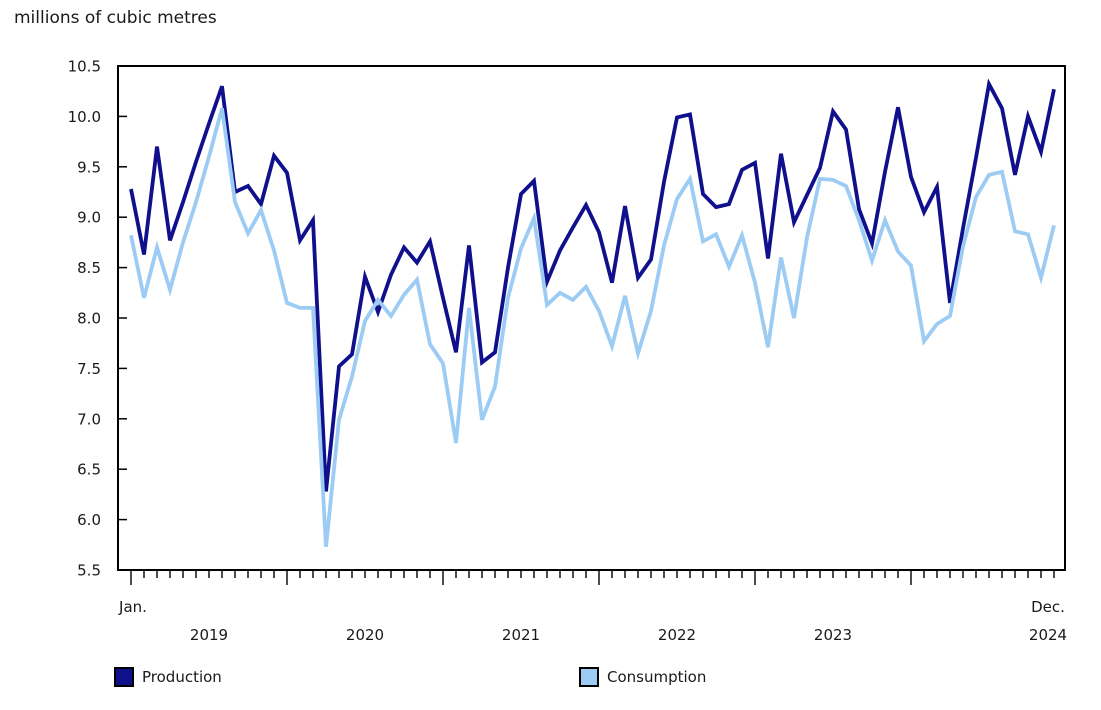 This screenshot has width=1101, height=710. What do you see at coordinates (1048, 635) in the screenshot?
I see `x-axis-year-label-2024: 2024` at bounding box center [1048, 635].